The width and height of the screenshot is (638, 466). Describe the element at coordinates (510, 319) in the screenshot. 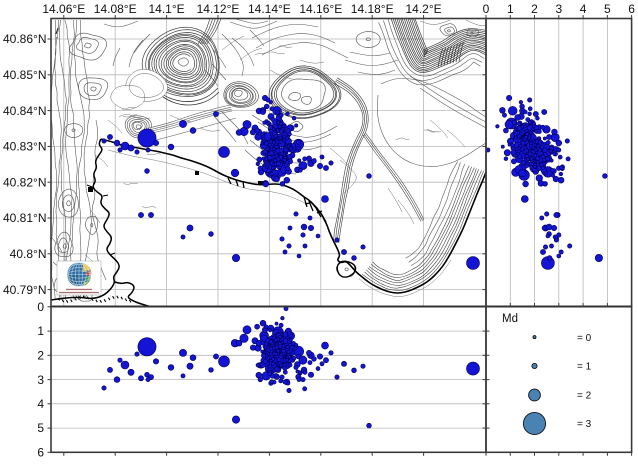

I see `svg-text: Md` at that location.